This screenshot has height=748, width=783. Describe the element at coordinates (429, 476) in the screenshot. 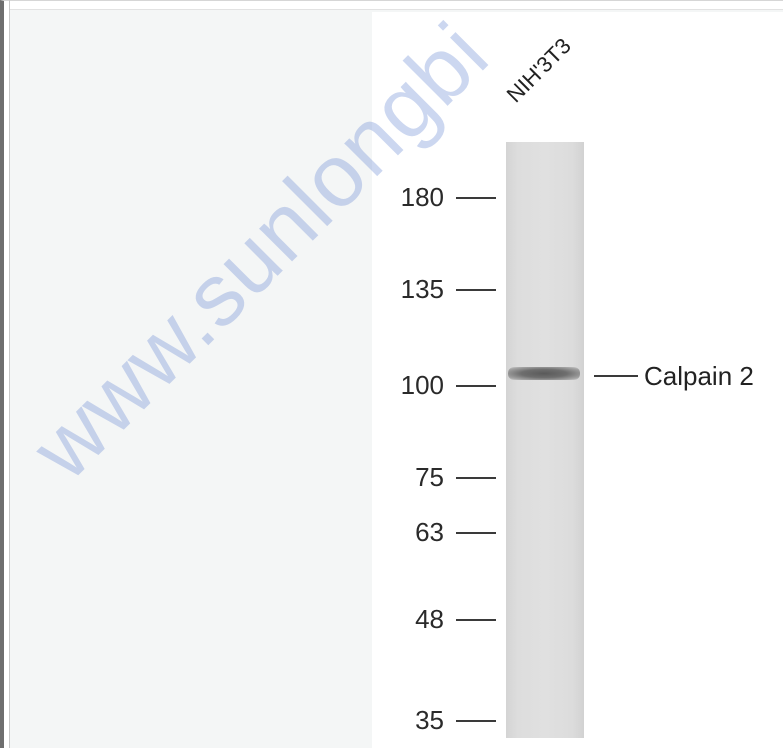

I see `marker-label: 75` at that location.